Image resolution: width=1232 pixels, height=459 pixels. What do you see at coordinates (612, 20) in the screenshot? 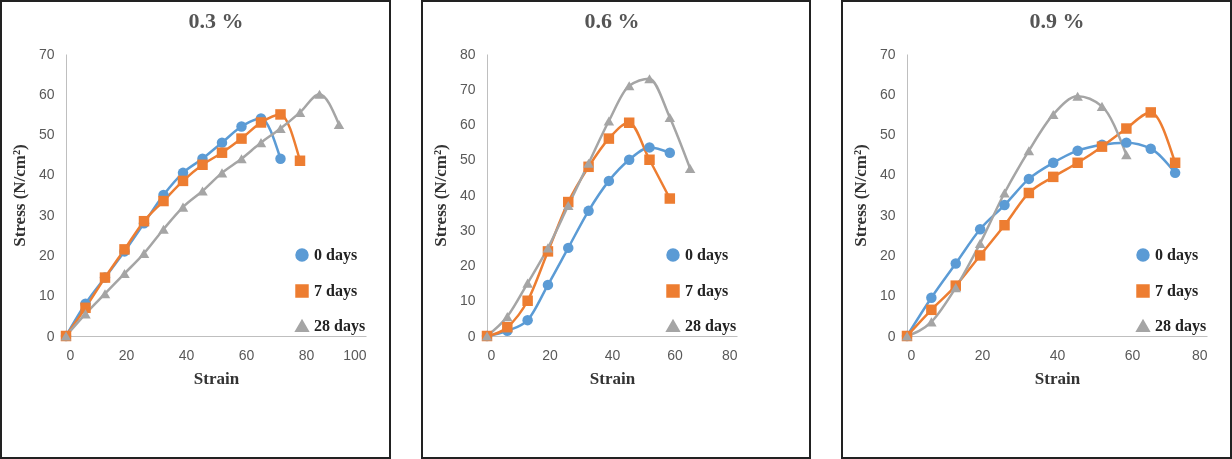
I see `chart-title: 0.6 %` at bounding box center [612, 20].